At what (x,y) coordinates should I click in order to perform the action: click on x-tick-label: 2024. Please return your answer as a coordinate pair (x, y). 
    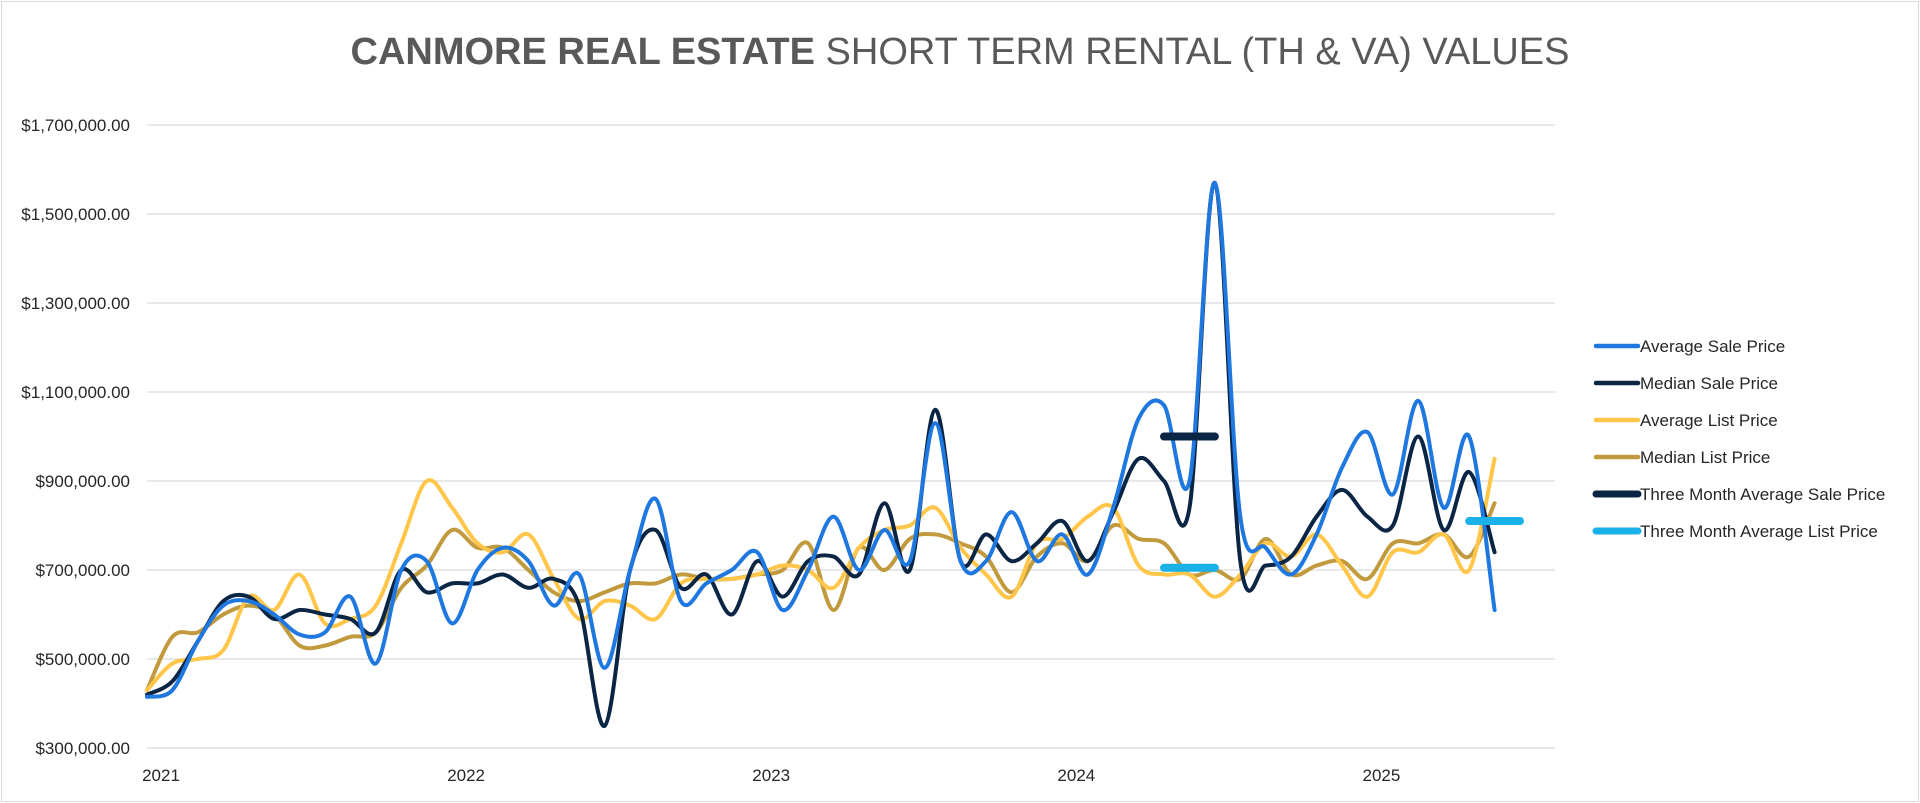
    Looking at the image, I should click on (1076, 775).